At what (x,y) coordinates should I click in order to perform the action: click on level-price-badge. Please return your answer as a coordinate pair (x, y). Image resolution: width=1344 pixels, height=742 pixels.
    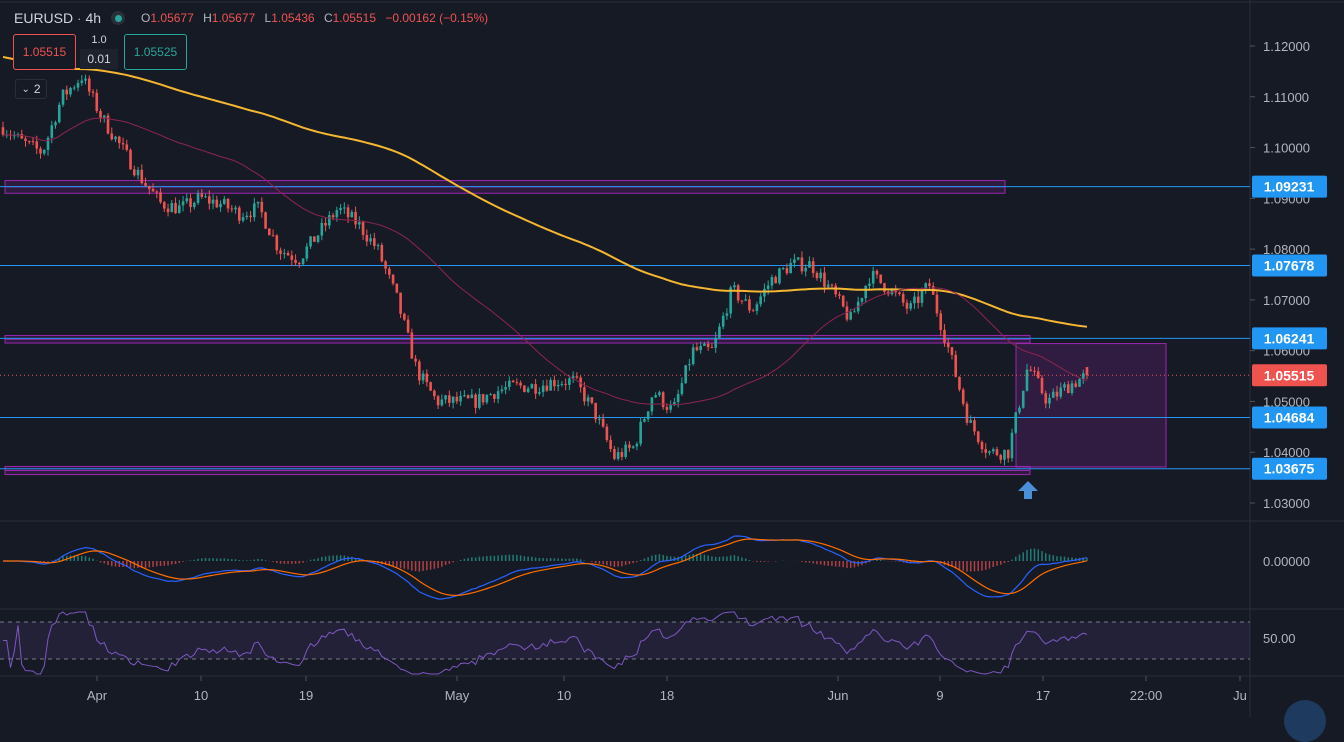
    Looking at the image, I should click on (1289, 468).